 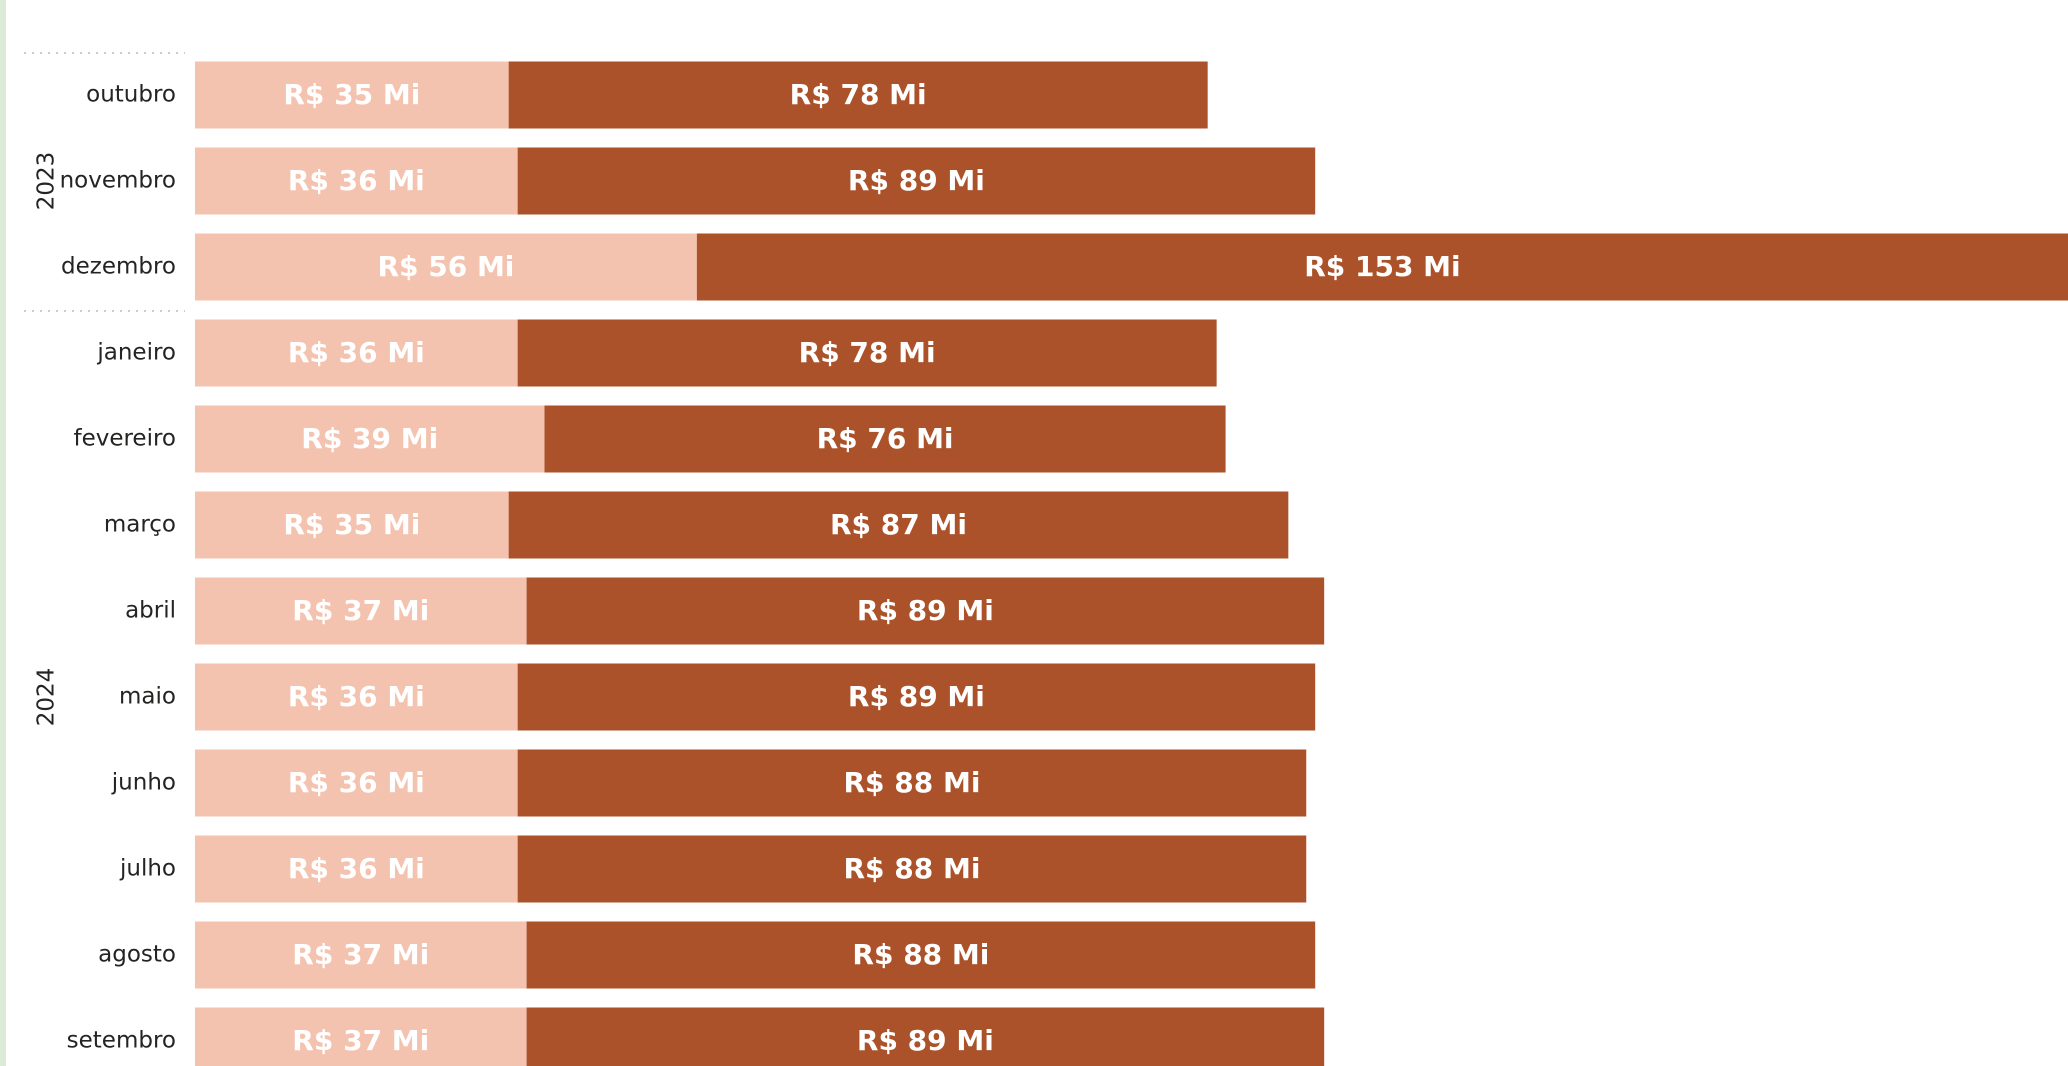 I want to click on value-label: R$ 153 Mi, so click(x=1382, y=266).